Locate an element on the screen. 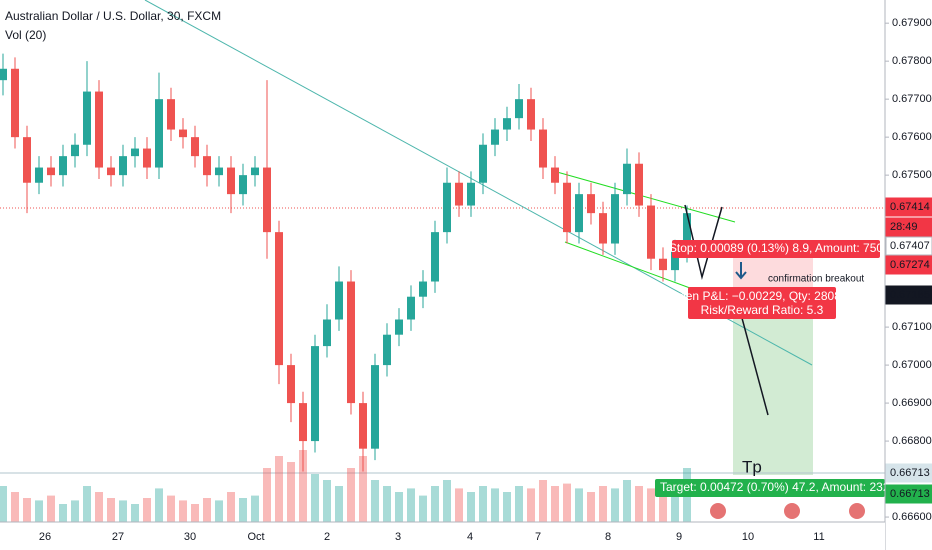 The height and width of the screenshot is (550, 932). pnl-box is located at coordinates (762, 303).